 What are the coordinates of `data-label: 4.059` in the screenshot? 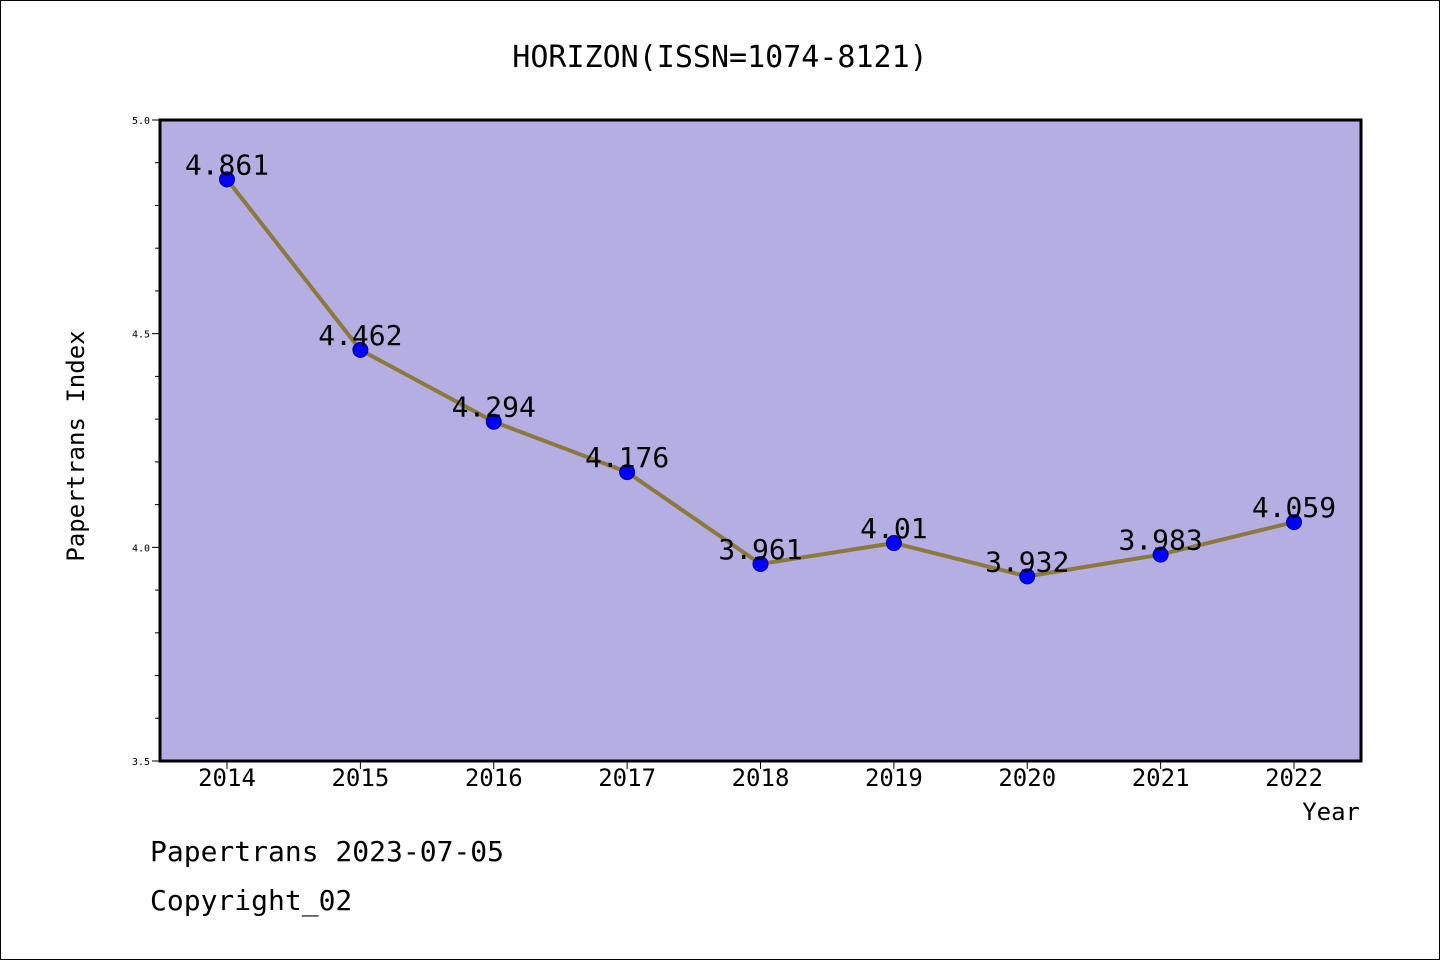 It's located at (1294, 507).